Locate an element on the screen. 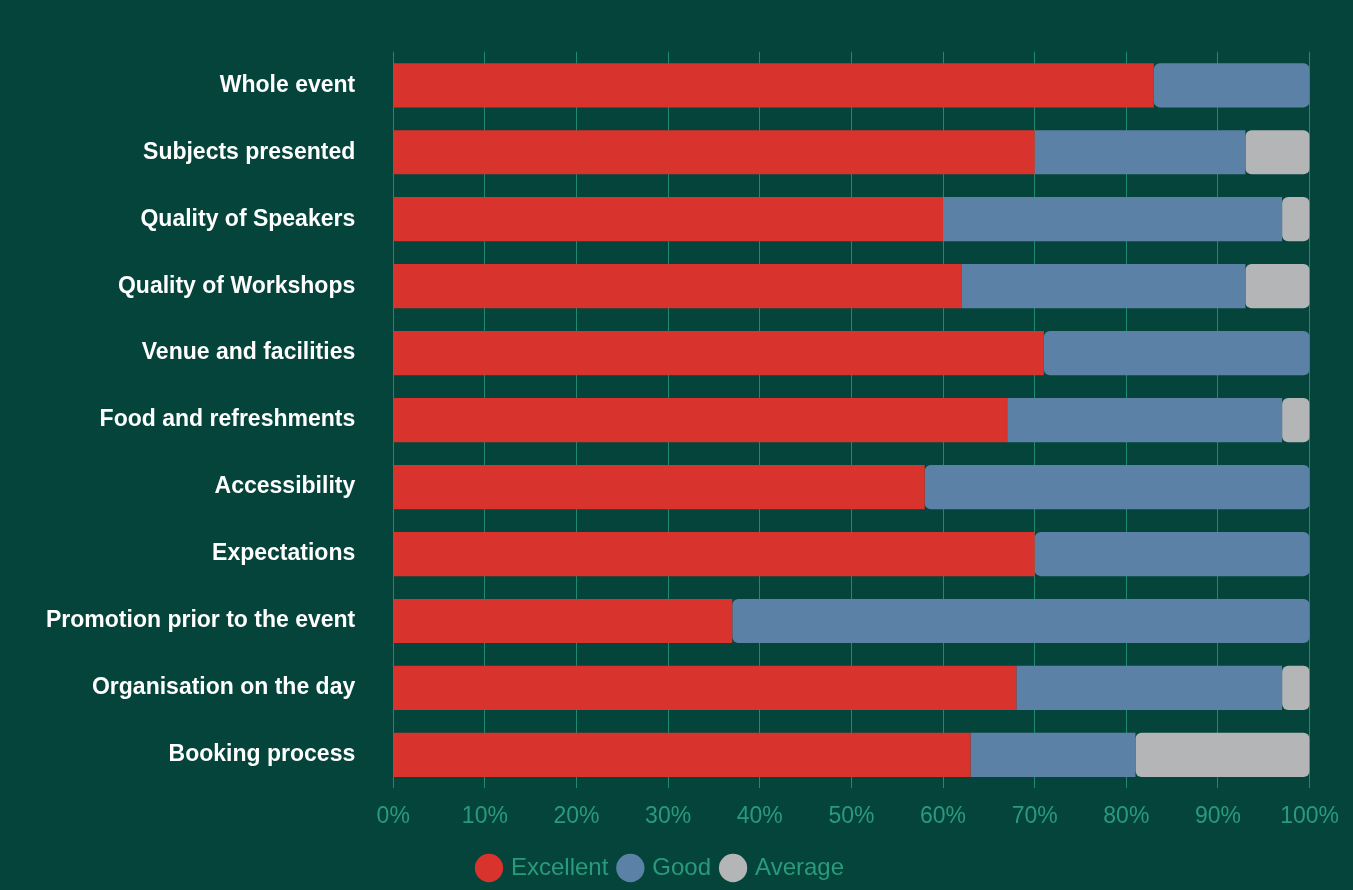  x-tick-label: 30% is located at coordinates (668, 814).